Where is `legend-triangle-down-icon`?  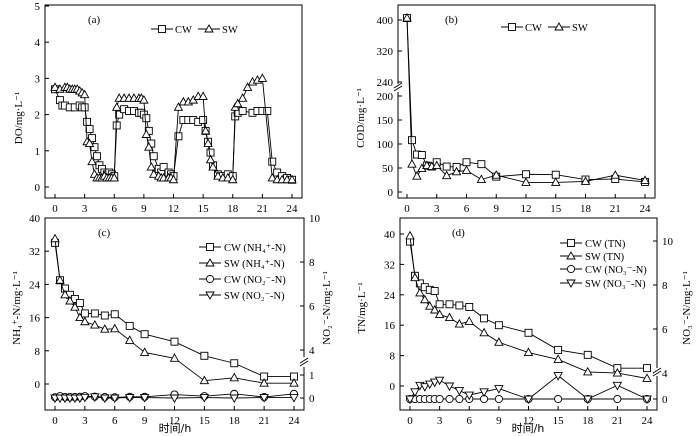 legend-triangle-down-icon is located at coordinates (210, 295).